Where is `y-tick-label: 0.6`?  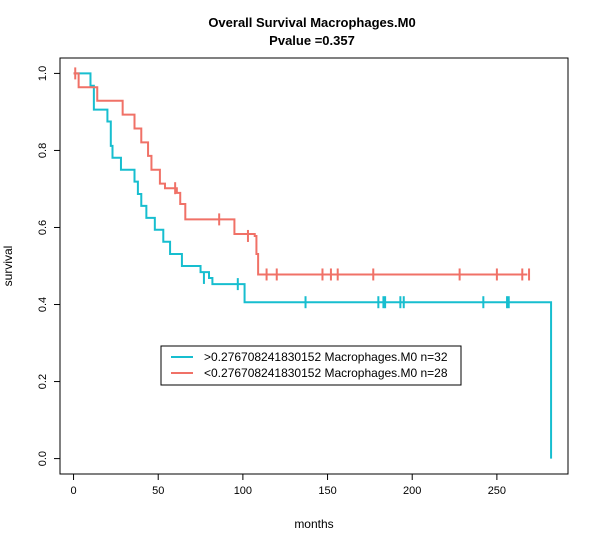 y-tick-label: 0.6 is located at coordinates (43, 227).